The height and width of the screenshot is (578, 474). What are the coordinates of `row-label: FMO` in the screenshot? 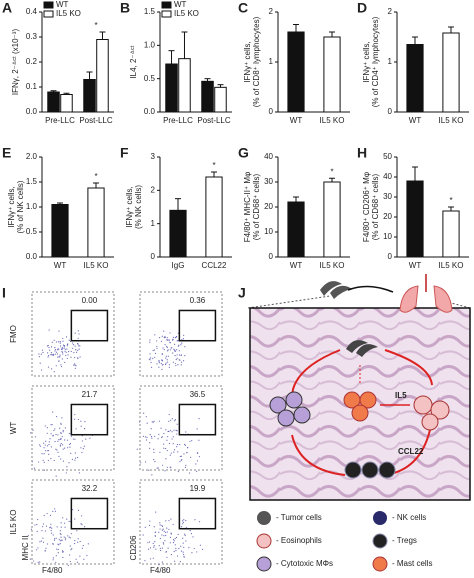 It's located at (13, 334).